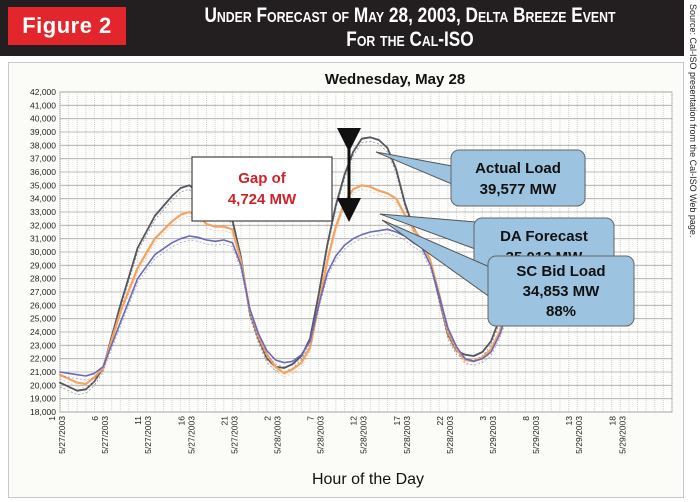 The image size is (700, 502). Describe the element at coordinates (138, 420) in the screenshot. I see `x-tick-hour: 11` at that location.